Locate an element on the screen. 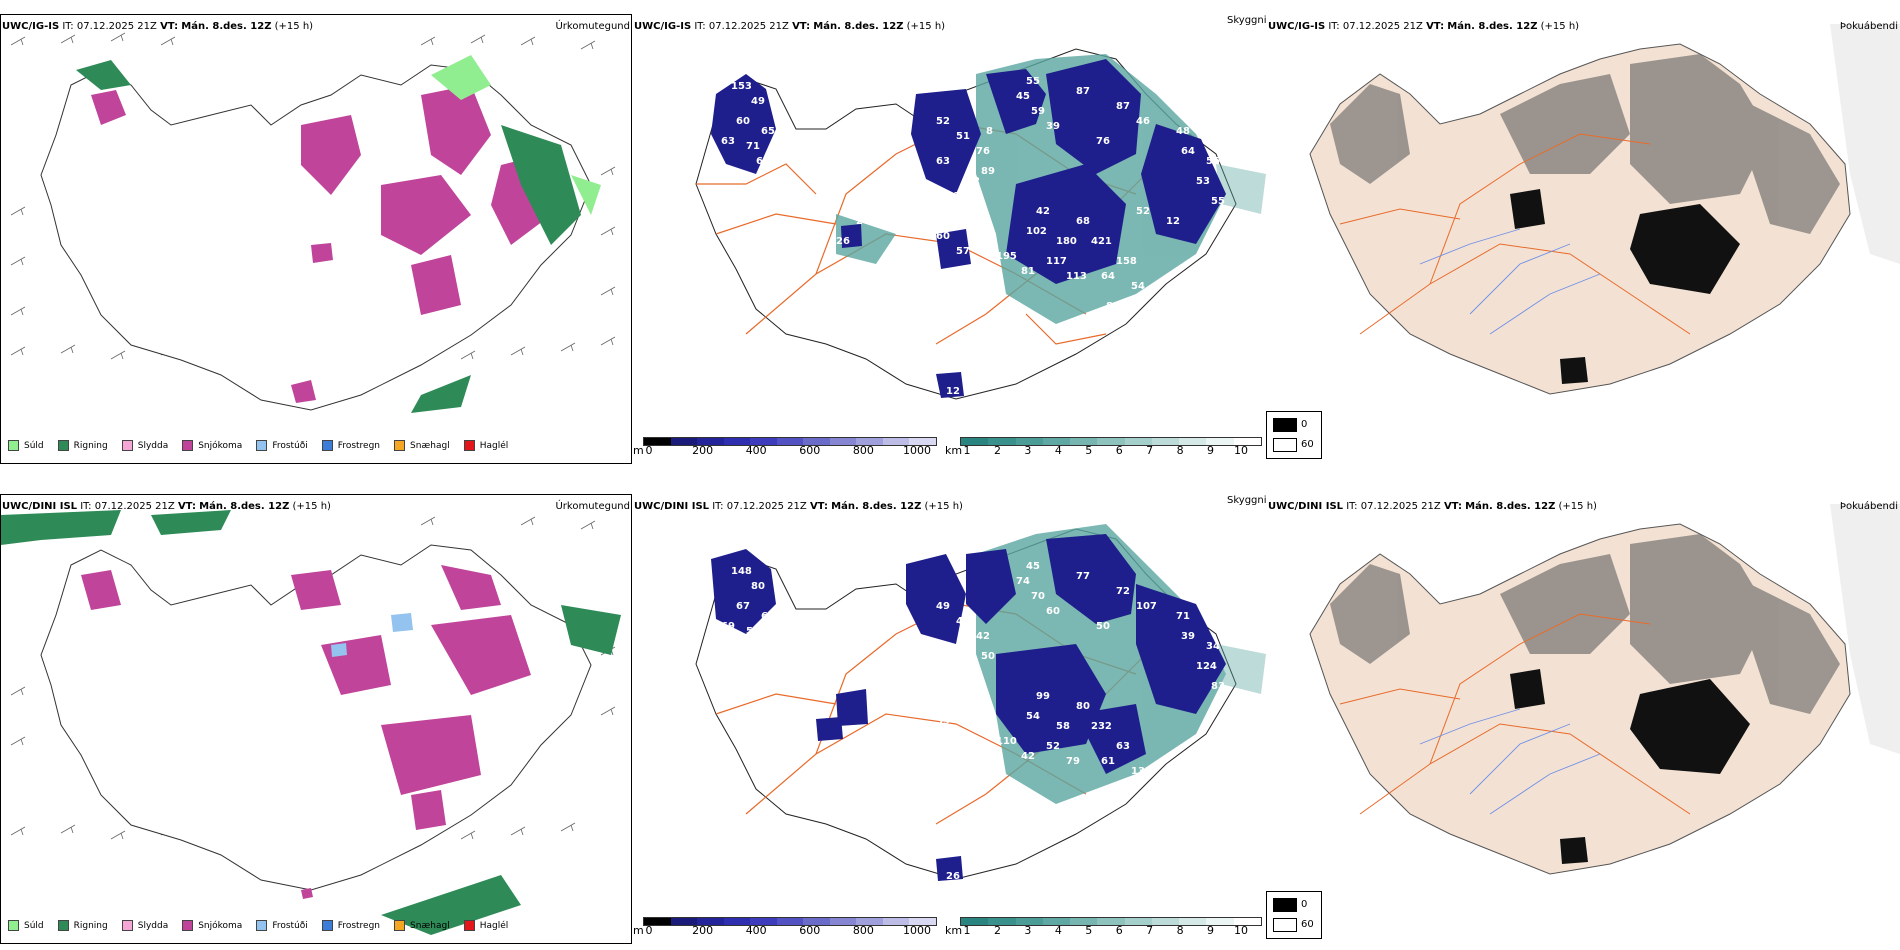 This screenshot has height=950, width=1900. visibility-value-label: 131 is located at coordinates (1141, 771).